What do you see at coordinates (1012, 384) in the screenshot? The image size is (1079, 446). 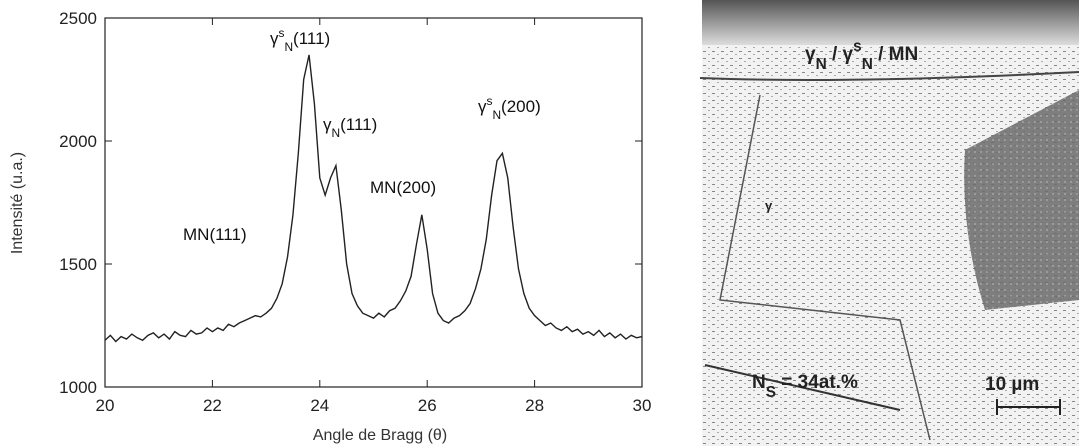 I see `scale-label: 10 µm` at bounding box center [1012, 384].